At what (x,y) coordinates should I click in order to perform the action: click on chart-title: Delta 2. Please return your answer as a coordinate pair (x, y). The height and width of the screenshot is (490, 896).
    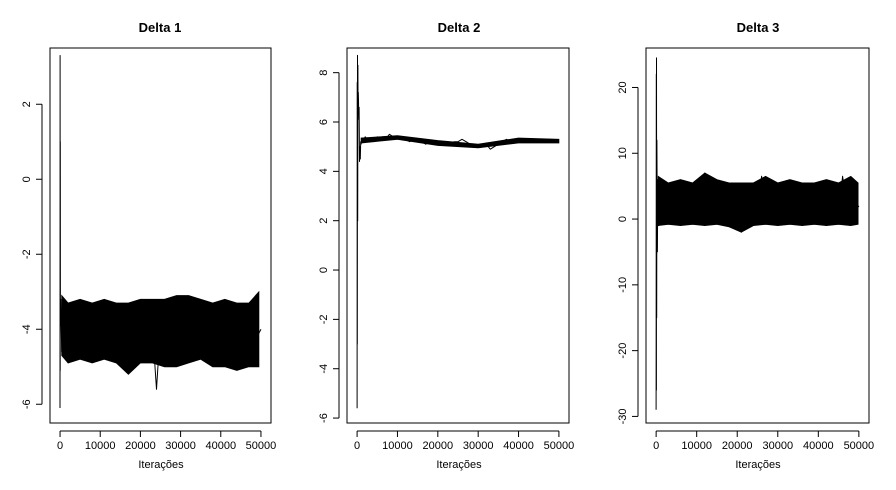
    Looking at the image, I should click on (459, 27).